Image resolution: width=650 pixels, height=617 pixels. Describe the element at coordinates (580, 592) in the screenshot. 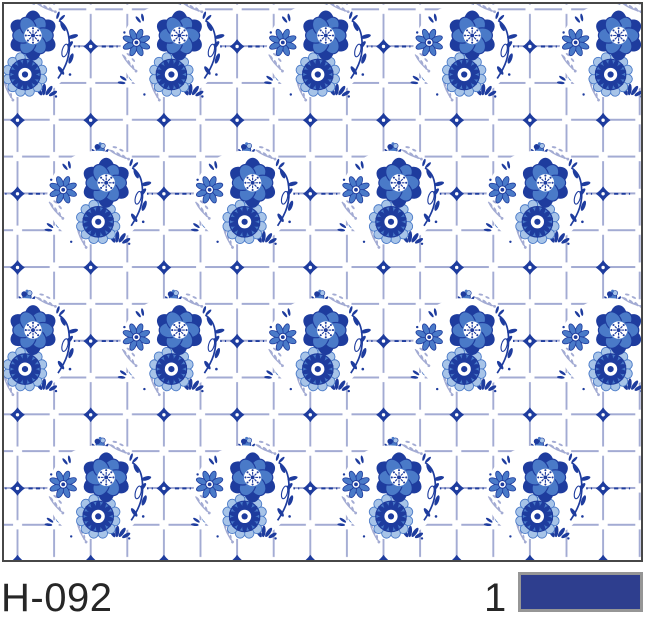

I see `color-swatch` at that location.